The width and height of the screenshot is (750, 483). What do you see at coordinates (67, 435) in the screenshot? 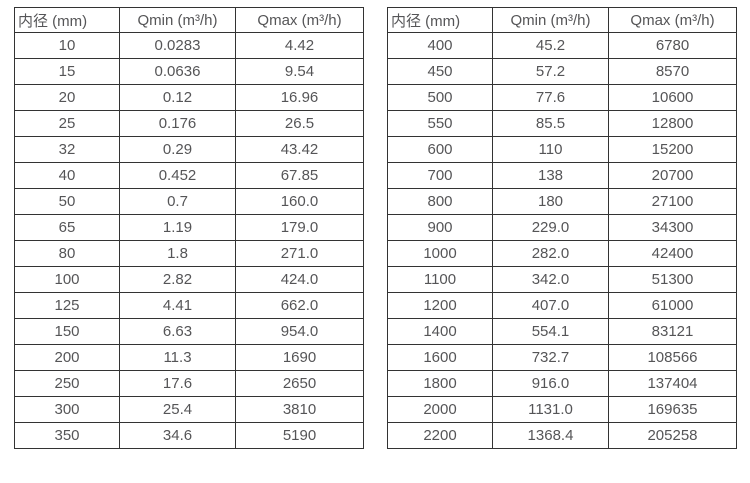
I see `table-cell: 350` at bounding box center [67, 435].